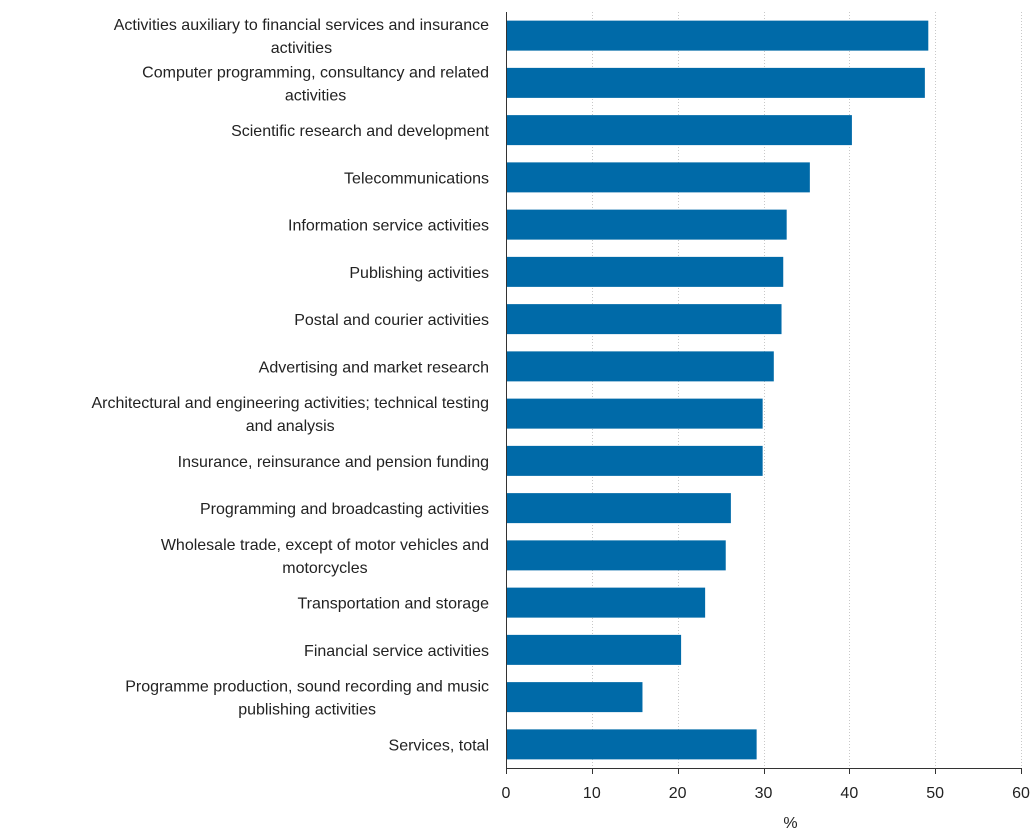  I want to click on category-label: Programming and broadcasting activities, so click(344, 509).